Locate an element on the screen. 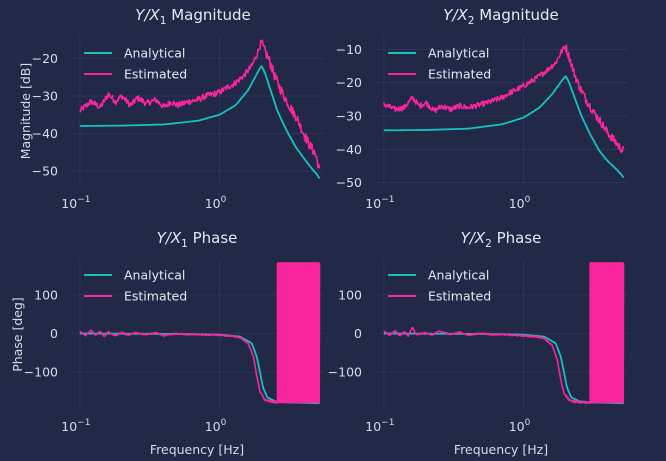 This screenshot has height=461, width=666. y-axis-label: Phase [deg] is located at coordinates (17, 334).